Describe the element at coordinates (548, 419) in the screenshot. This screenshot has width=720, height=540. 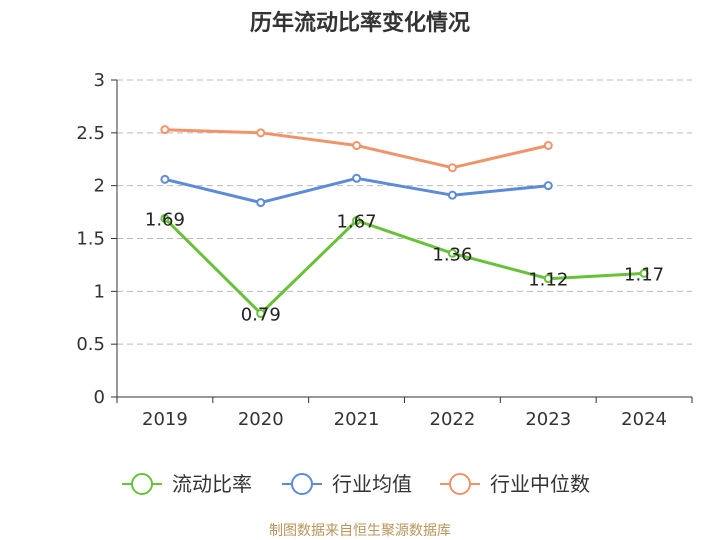
I see `x-tick-label: 2023` at that location.